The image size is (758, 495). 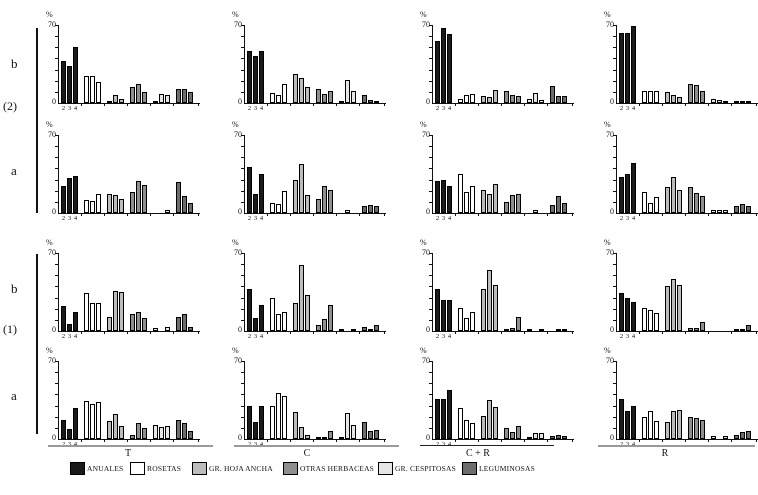 What do you see at coordinates (123, 291) in the screenshot?
I see `chart-panel-(1)b-T: % 70 0 2 3 4` at bounding box center [123, 291].